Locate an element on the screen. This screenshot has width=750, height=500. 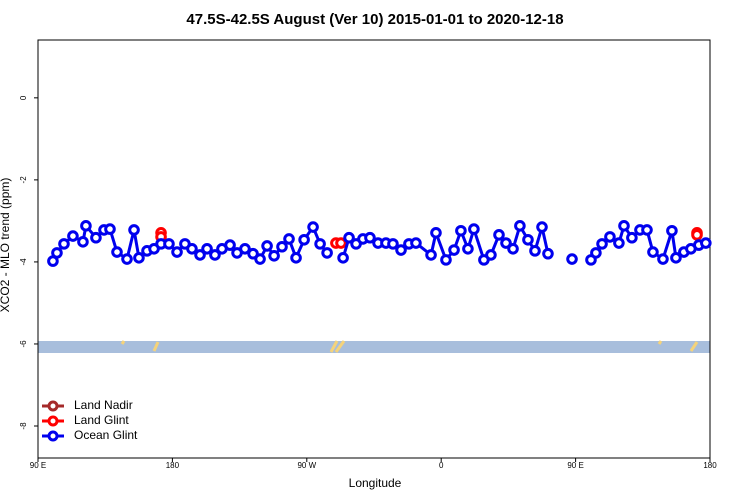
x-axis-label: Longitude is located at coordinates (375, 483).